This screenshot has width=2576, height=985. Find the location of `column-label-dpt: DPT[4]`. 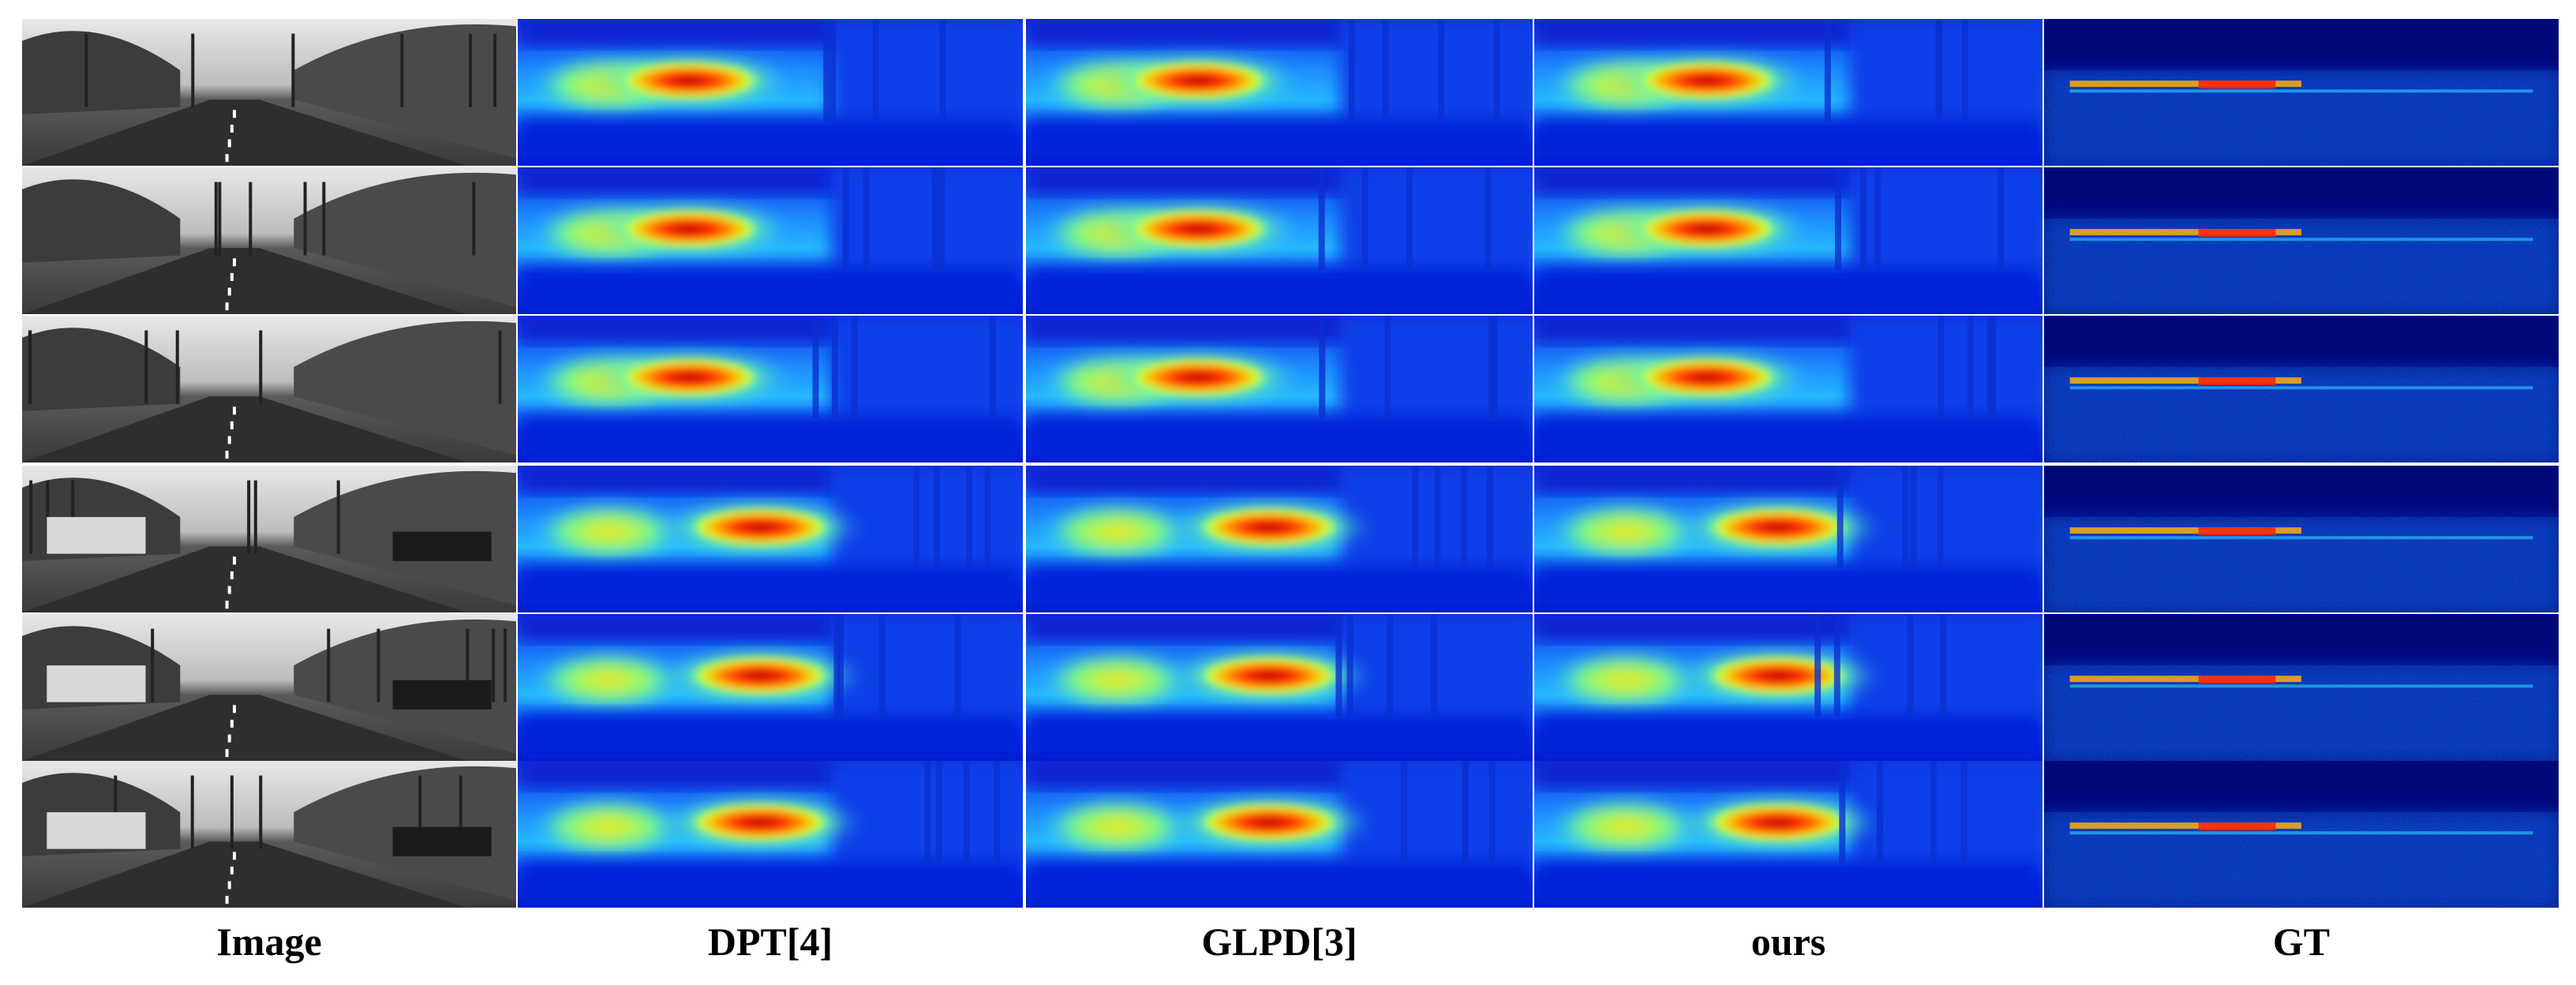

column-label-dpt: DPT[4] is located at coordinates (770, 941).